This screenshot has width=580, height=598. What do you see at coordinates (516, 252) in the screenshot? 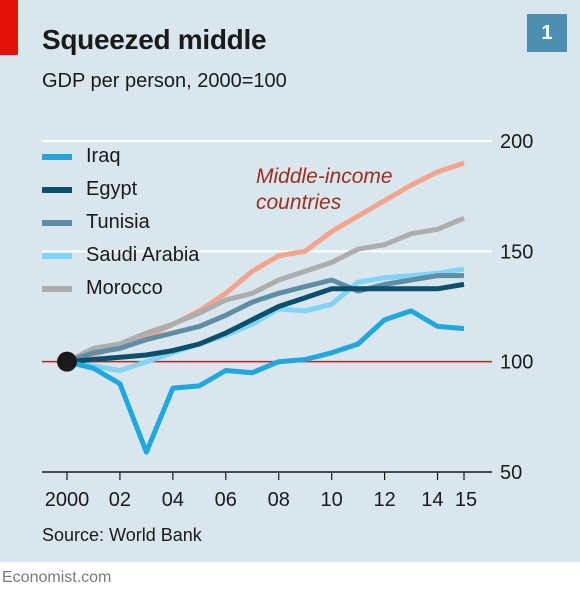
I see `y-tick-label: 150` at bounding box center [516, 252].